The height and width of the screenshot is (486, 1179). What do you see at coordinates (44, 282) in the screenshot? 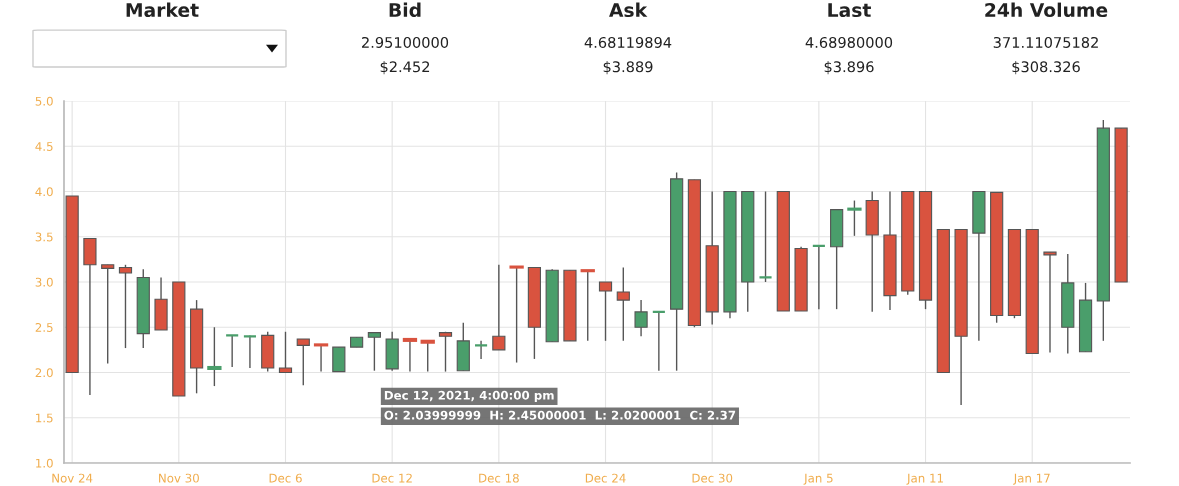
I see `y-tick-label: 3.0` at bounding box center [44, 282].